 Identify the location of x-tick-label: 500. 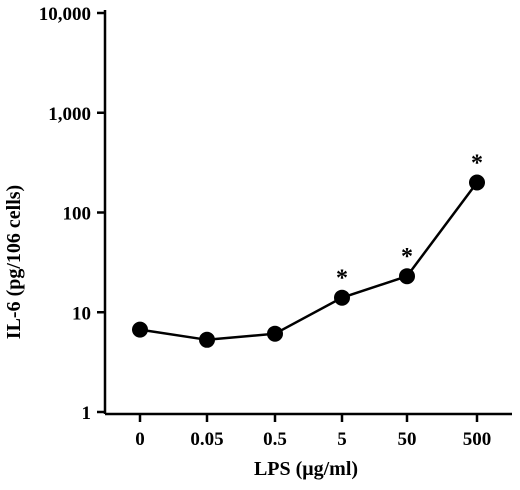
(477, 439).